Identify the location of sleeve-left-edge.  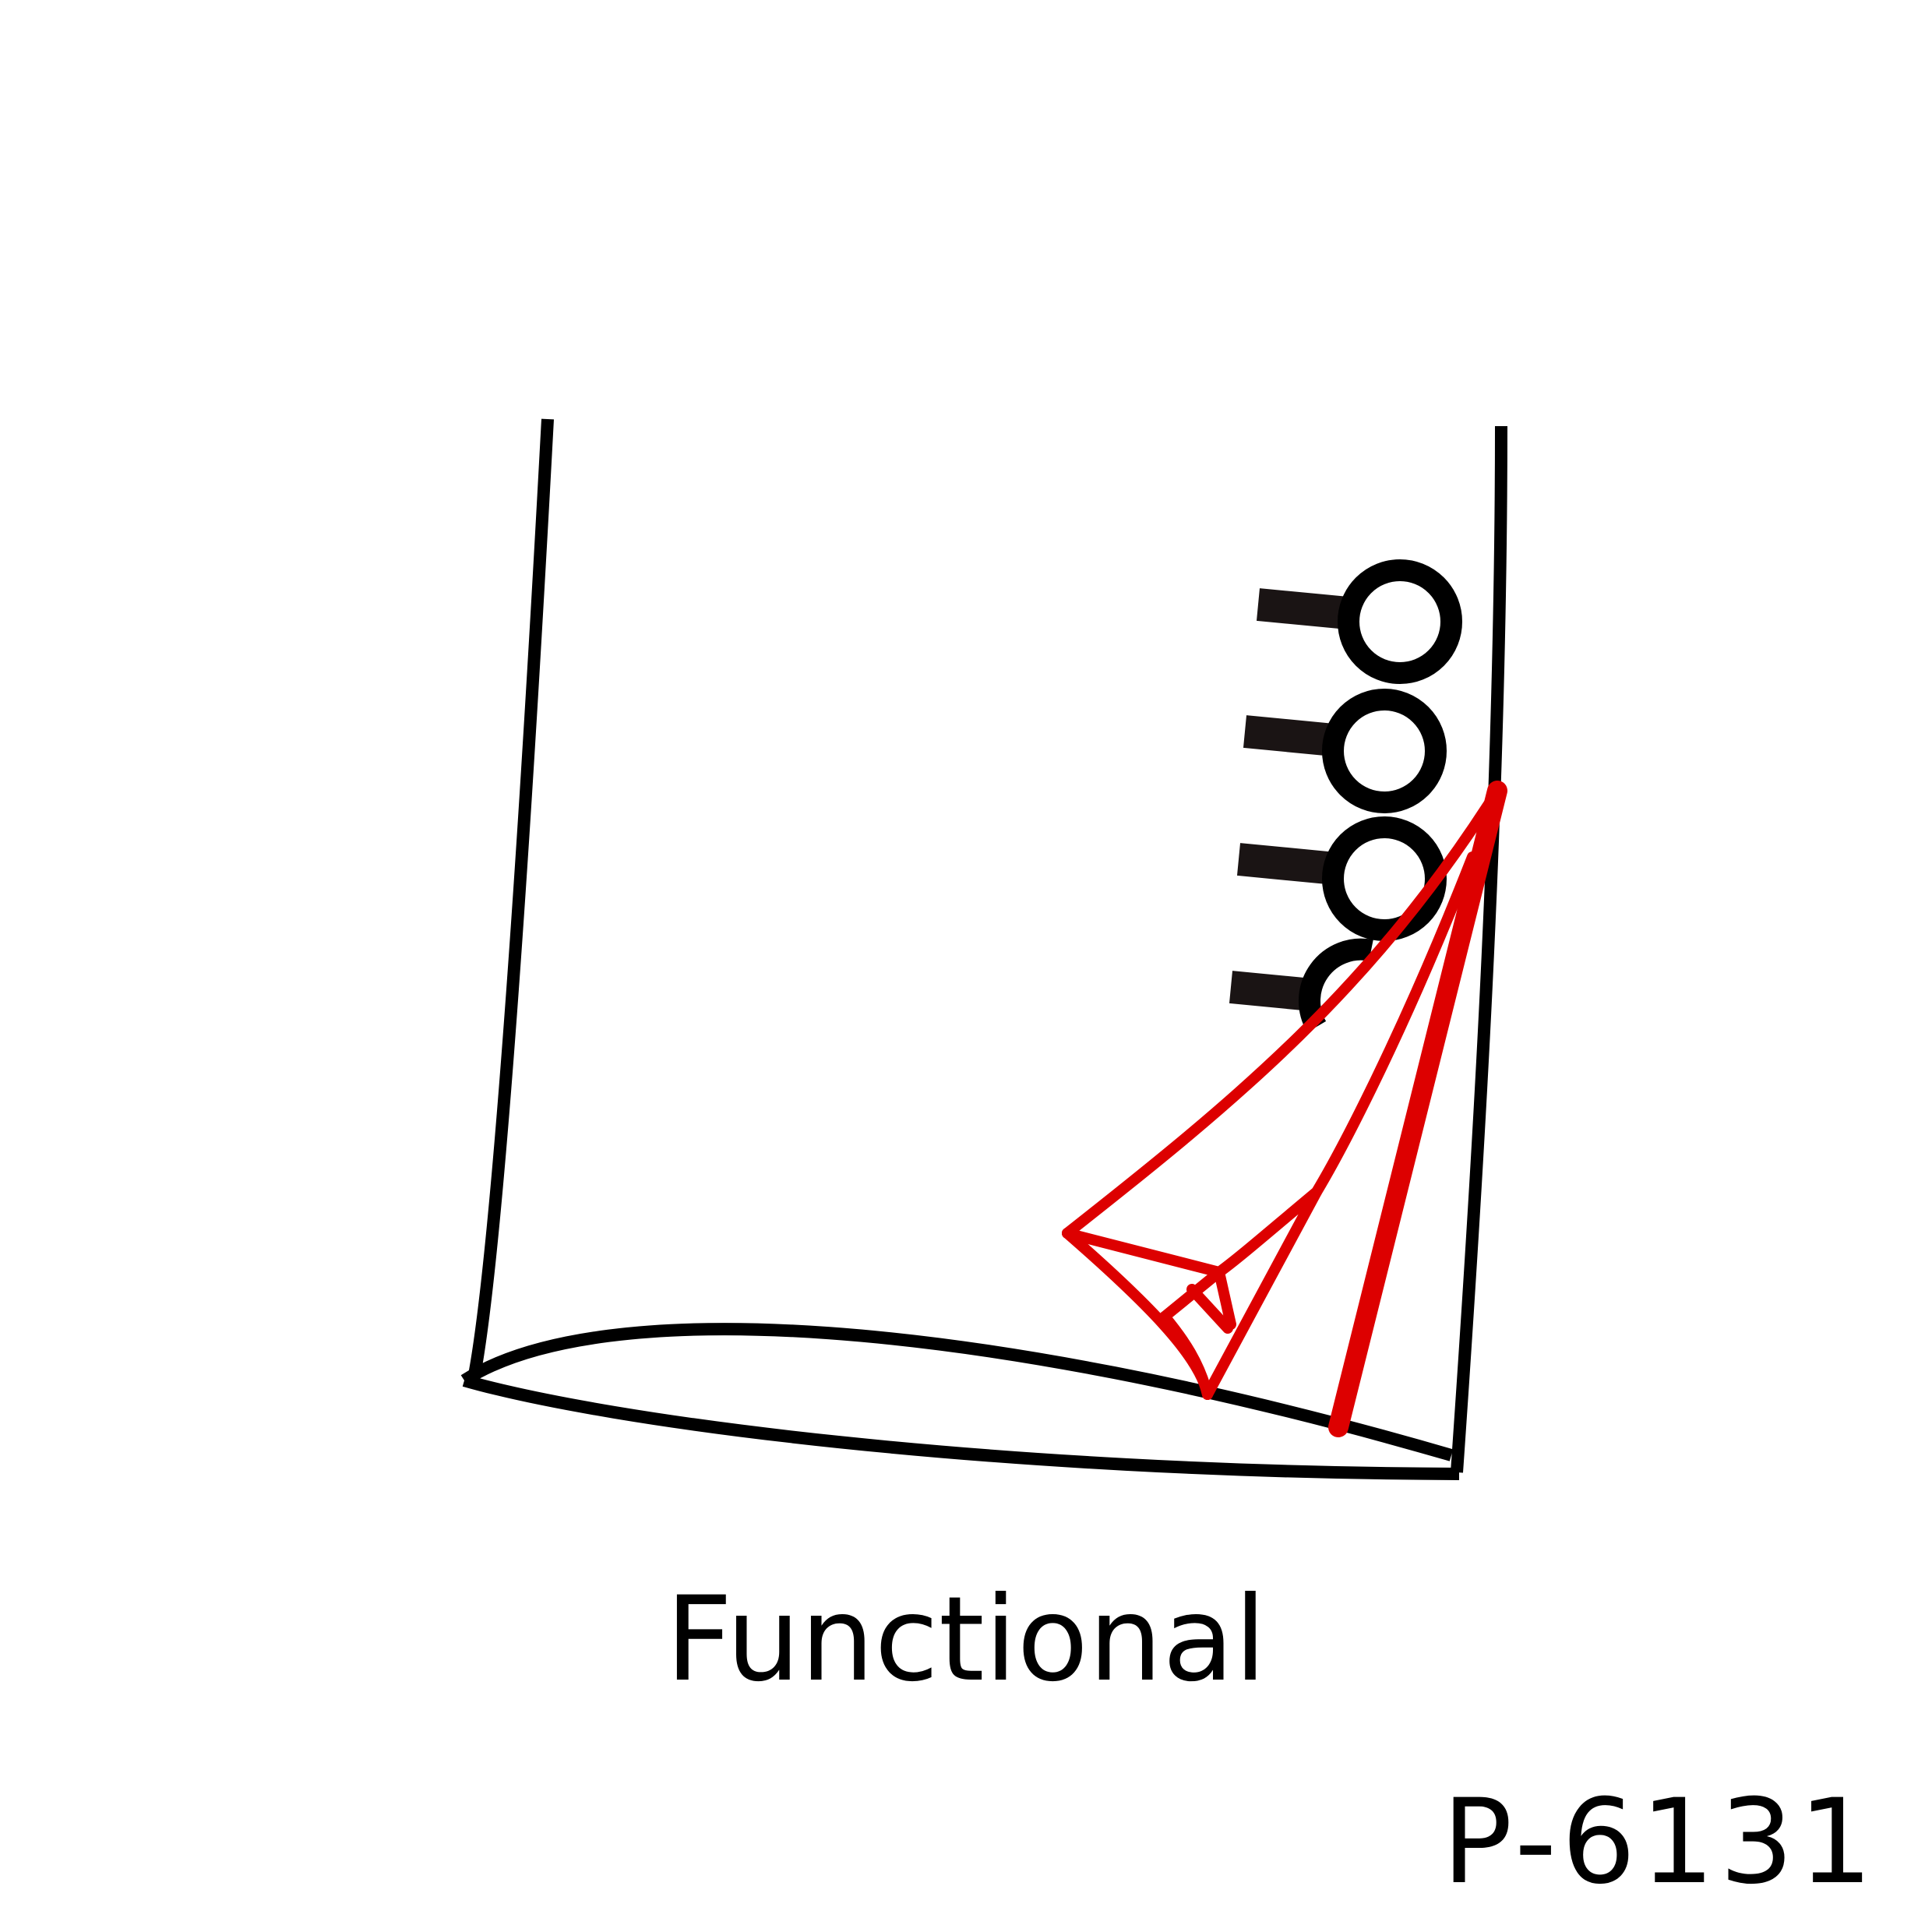
(510, 901).